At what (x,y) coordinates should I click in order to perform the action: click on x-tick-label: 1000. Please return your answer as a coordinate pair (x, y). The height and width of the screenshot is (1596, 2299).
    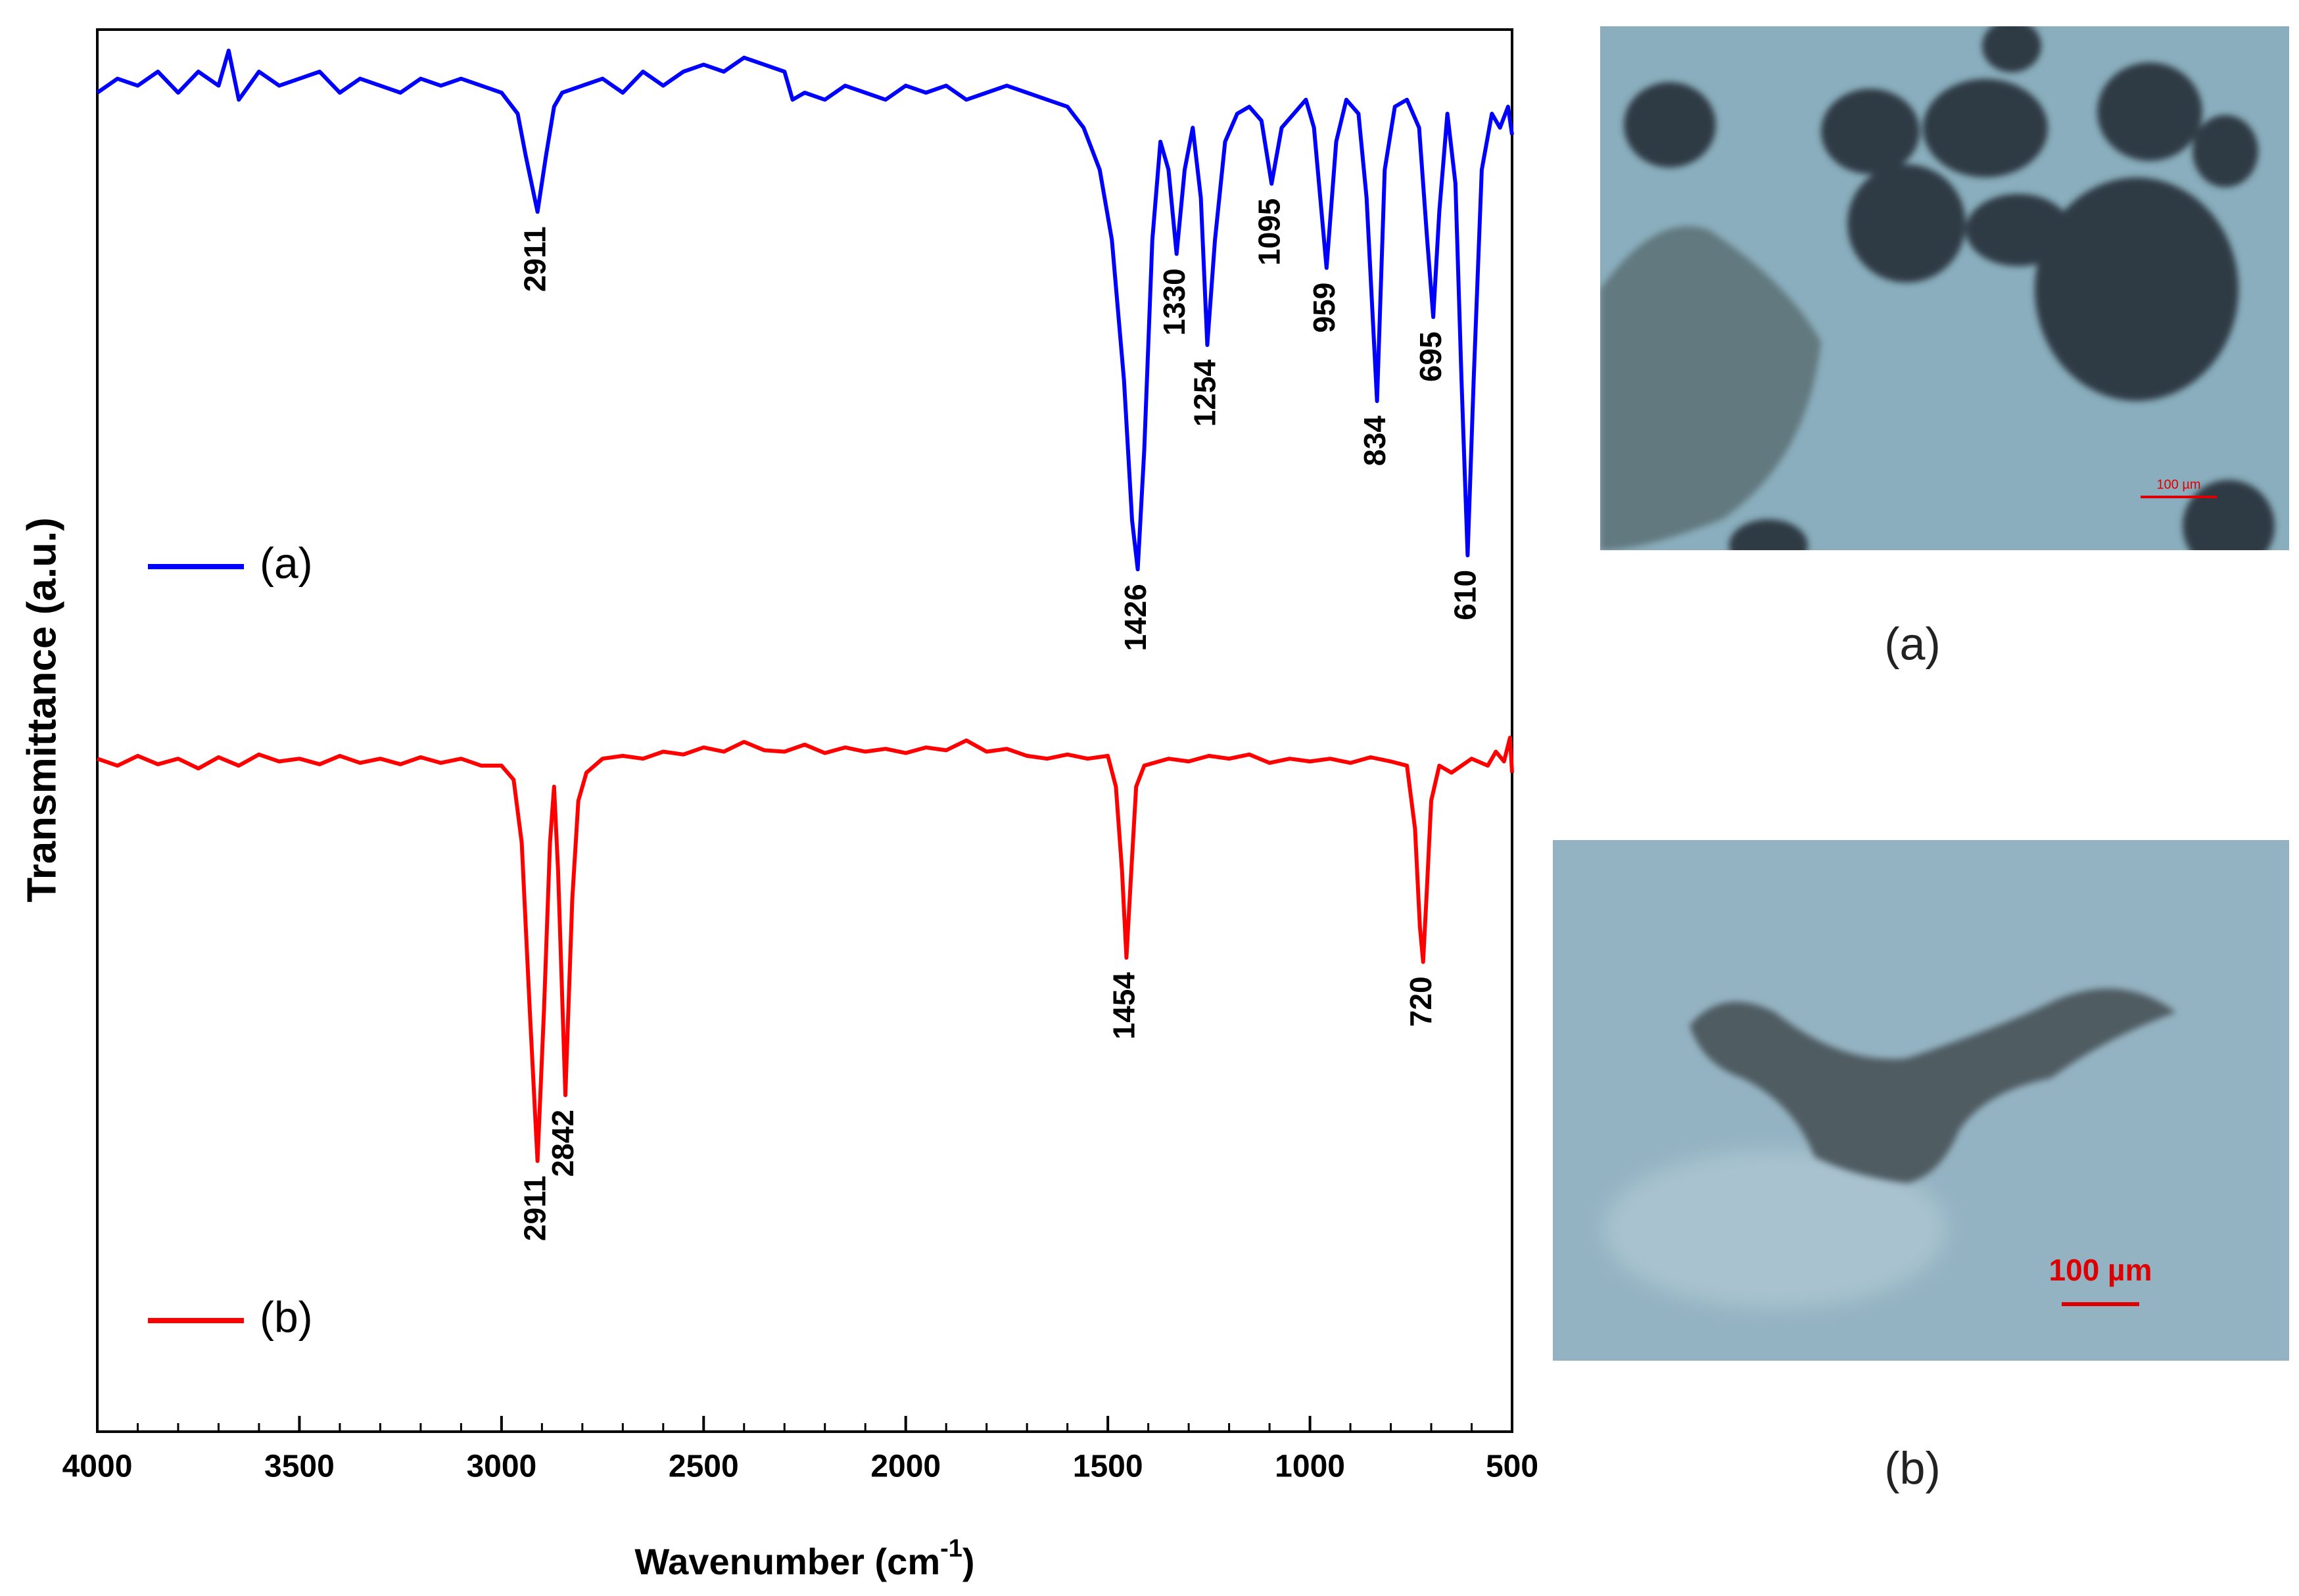
    Looking at the image, I should click on (1310, 1466).